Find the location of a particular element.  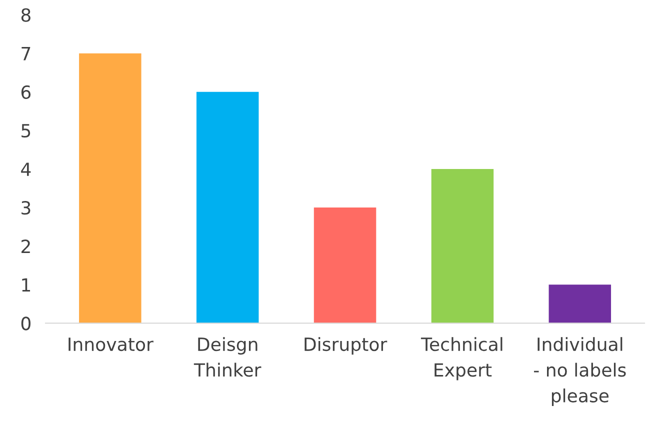

x-tick-label: Innovator is located at coordinates (111, 345).